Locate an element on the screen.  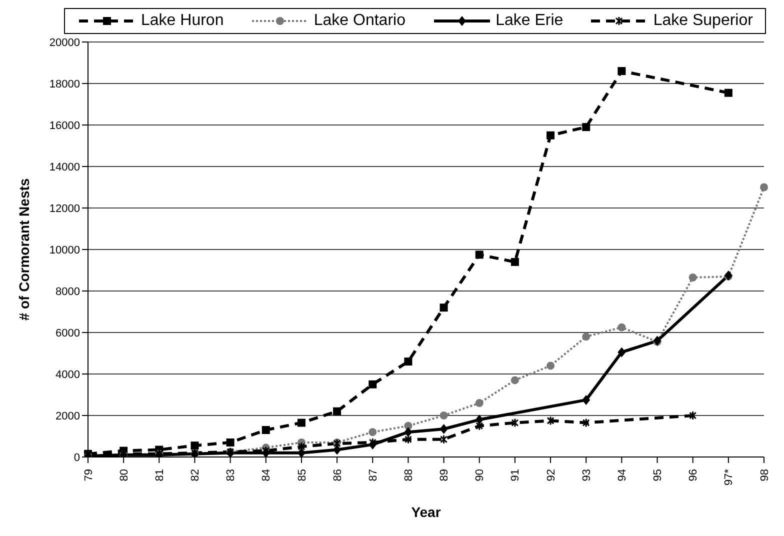
x-tick-label: 80 is located at coordinates (124, 475).